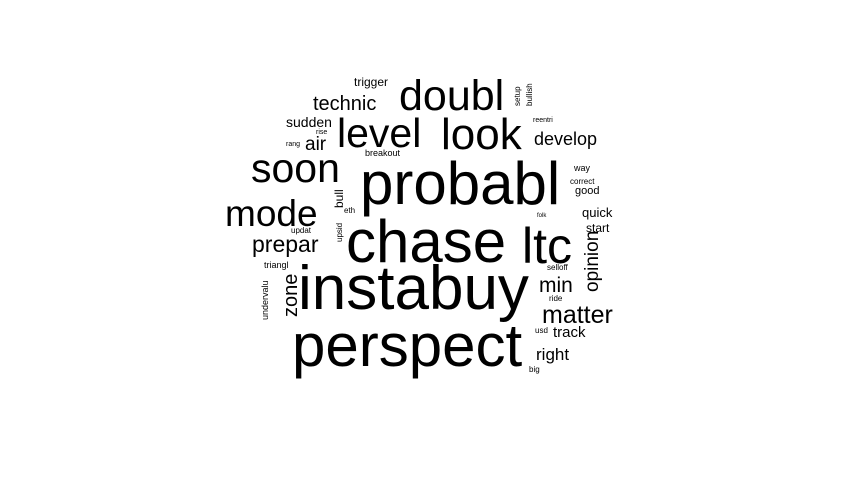 This screenshot has width=865, height=478. Describe the element at coordinates (339, 232) in the screenshot. I see `word-upsid: upsid` at that location.